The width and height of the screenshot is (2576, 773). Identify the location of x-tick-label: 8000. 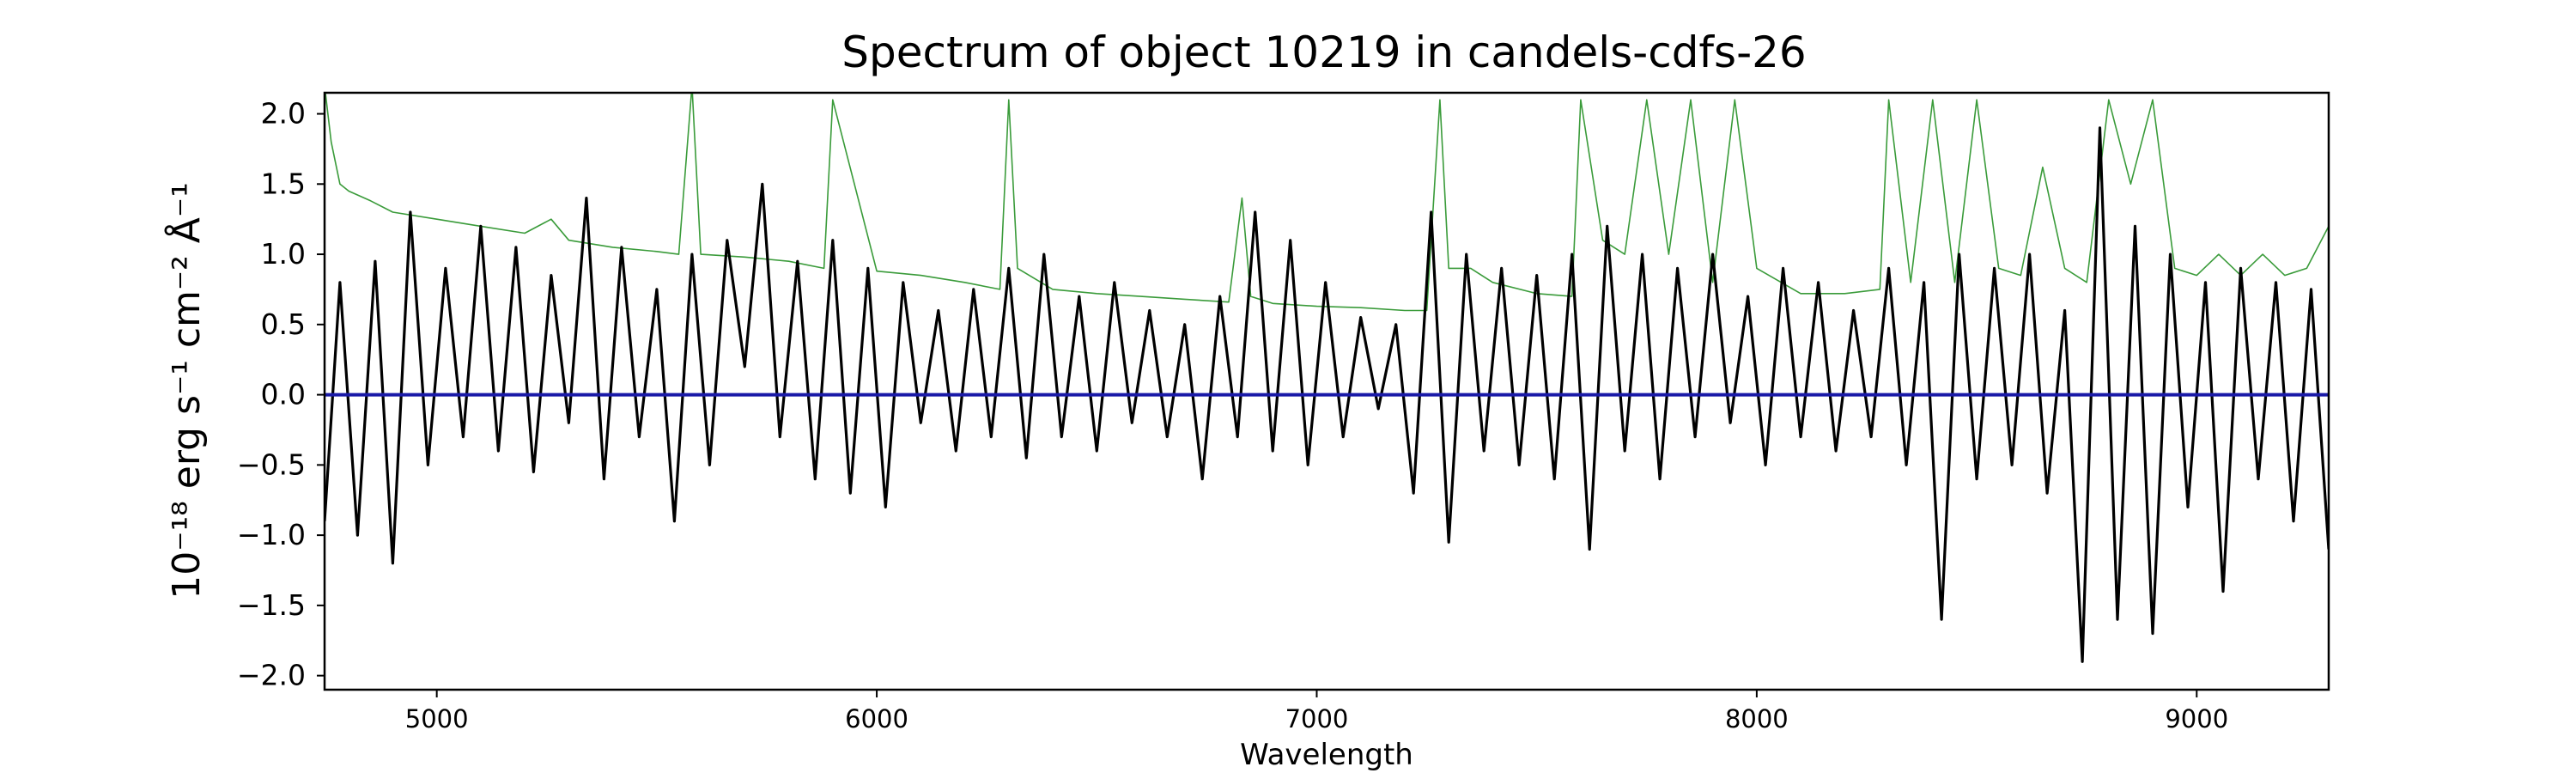
(1757, 718).